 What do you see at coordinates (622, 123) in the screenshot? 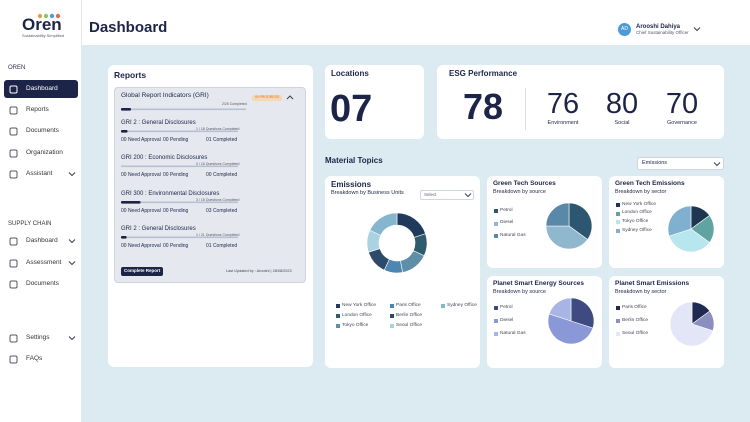
I see `esg-score-label: Social` at bounding box center [622, 123].